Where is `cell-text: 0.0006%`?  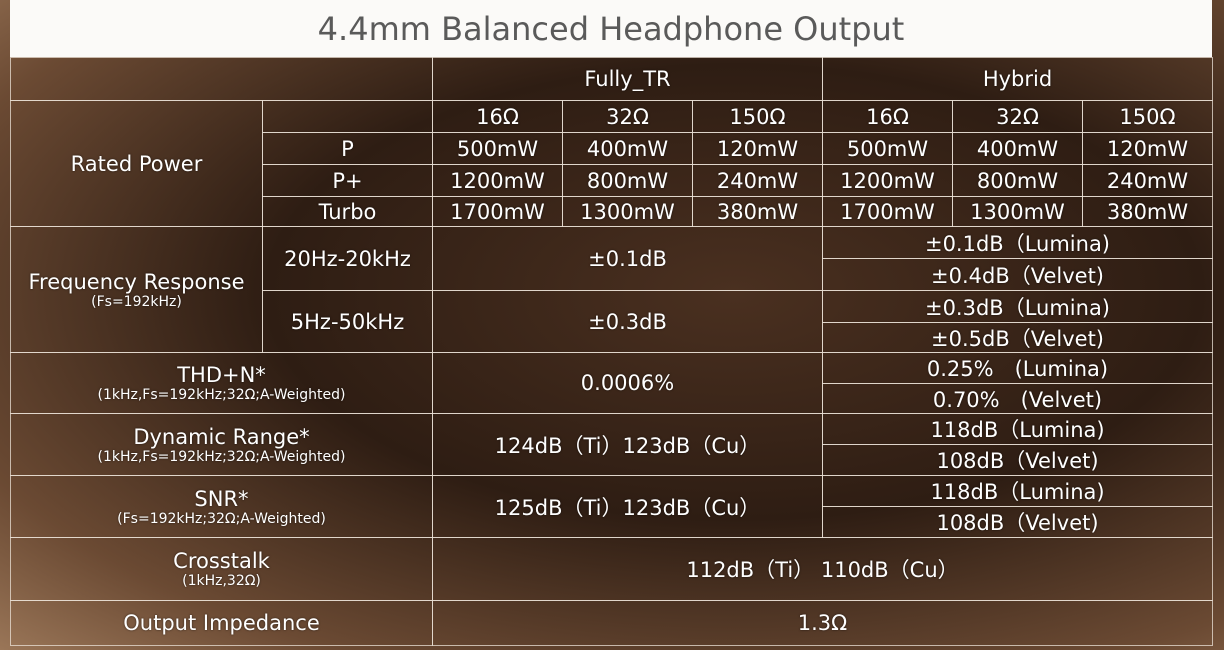 cell-text: 0.0006% is located at coordinates (627, 383).